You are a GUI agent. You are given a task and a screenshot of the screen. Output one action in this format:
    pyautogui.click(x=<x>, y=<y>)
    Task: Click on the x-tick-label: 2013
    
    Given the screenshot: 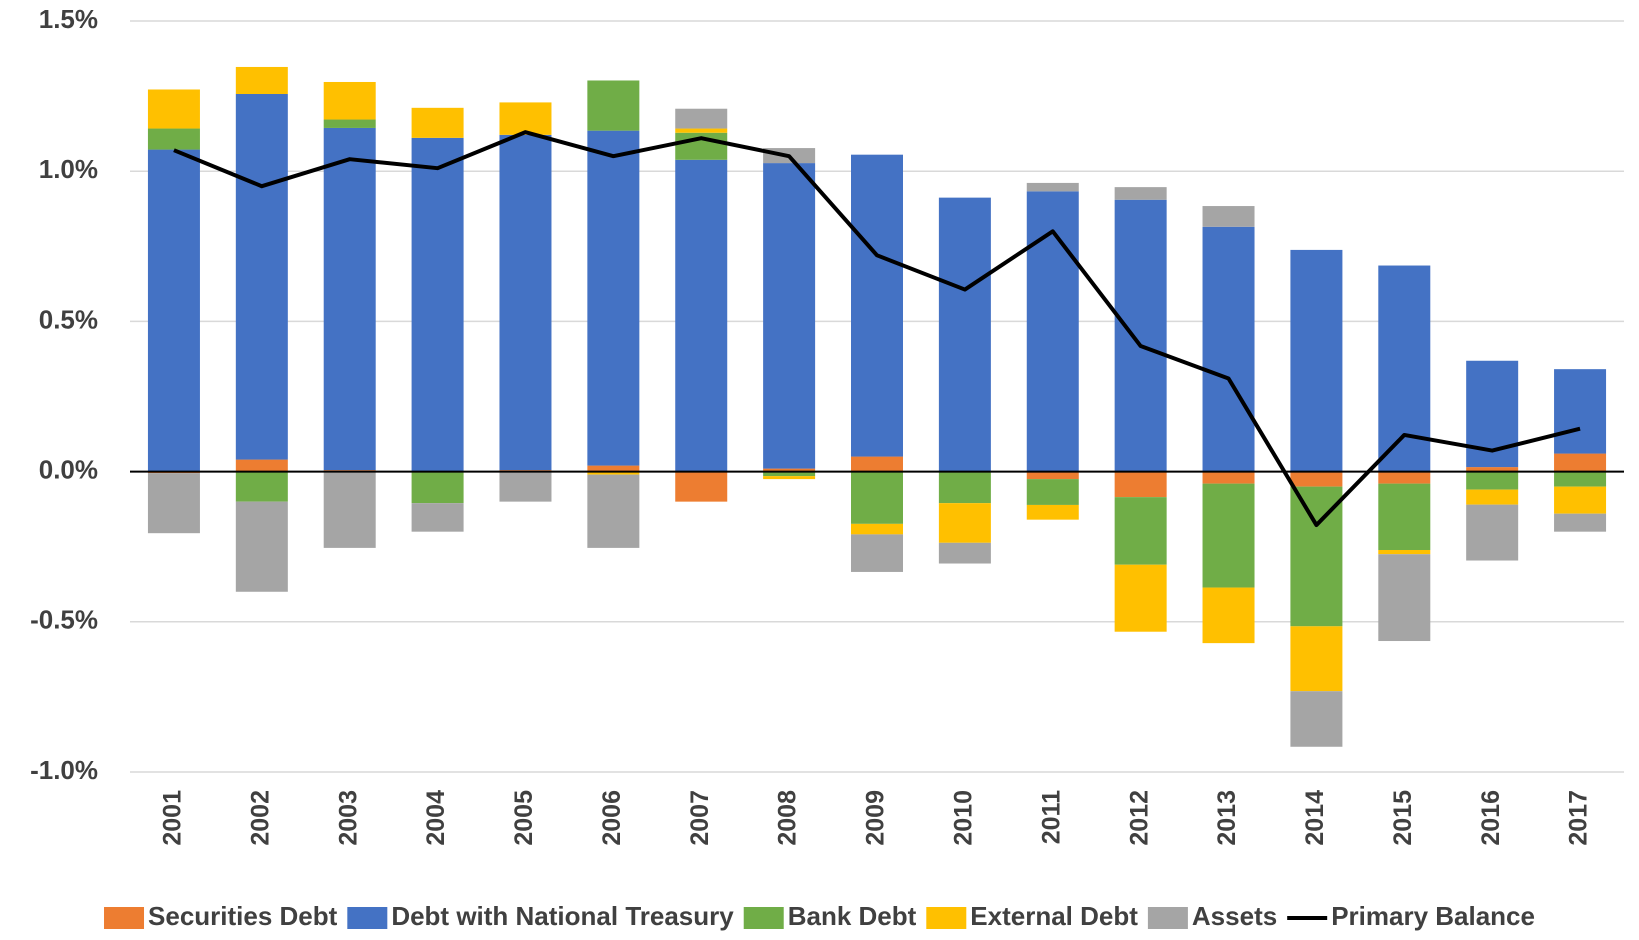 What is the action you would take?
    pyautogui.click(x=1227, y=818)
    